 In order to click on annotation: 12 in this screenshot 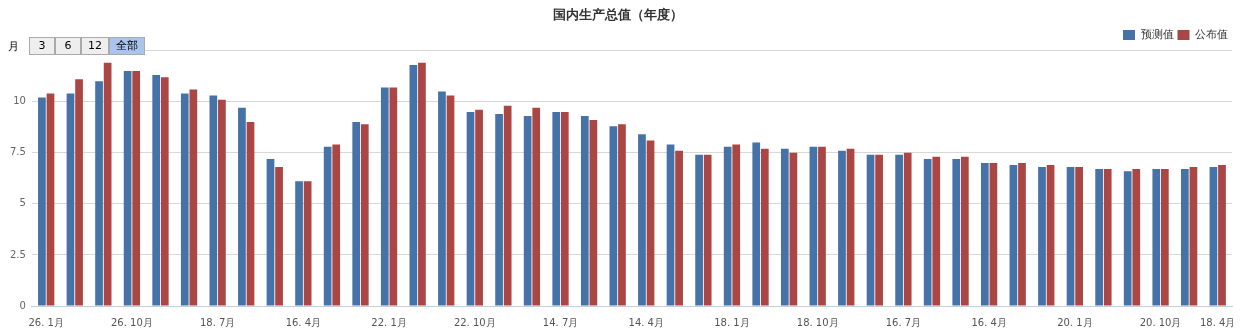, I will do `click(95, 46)`.